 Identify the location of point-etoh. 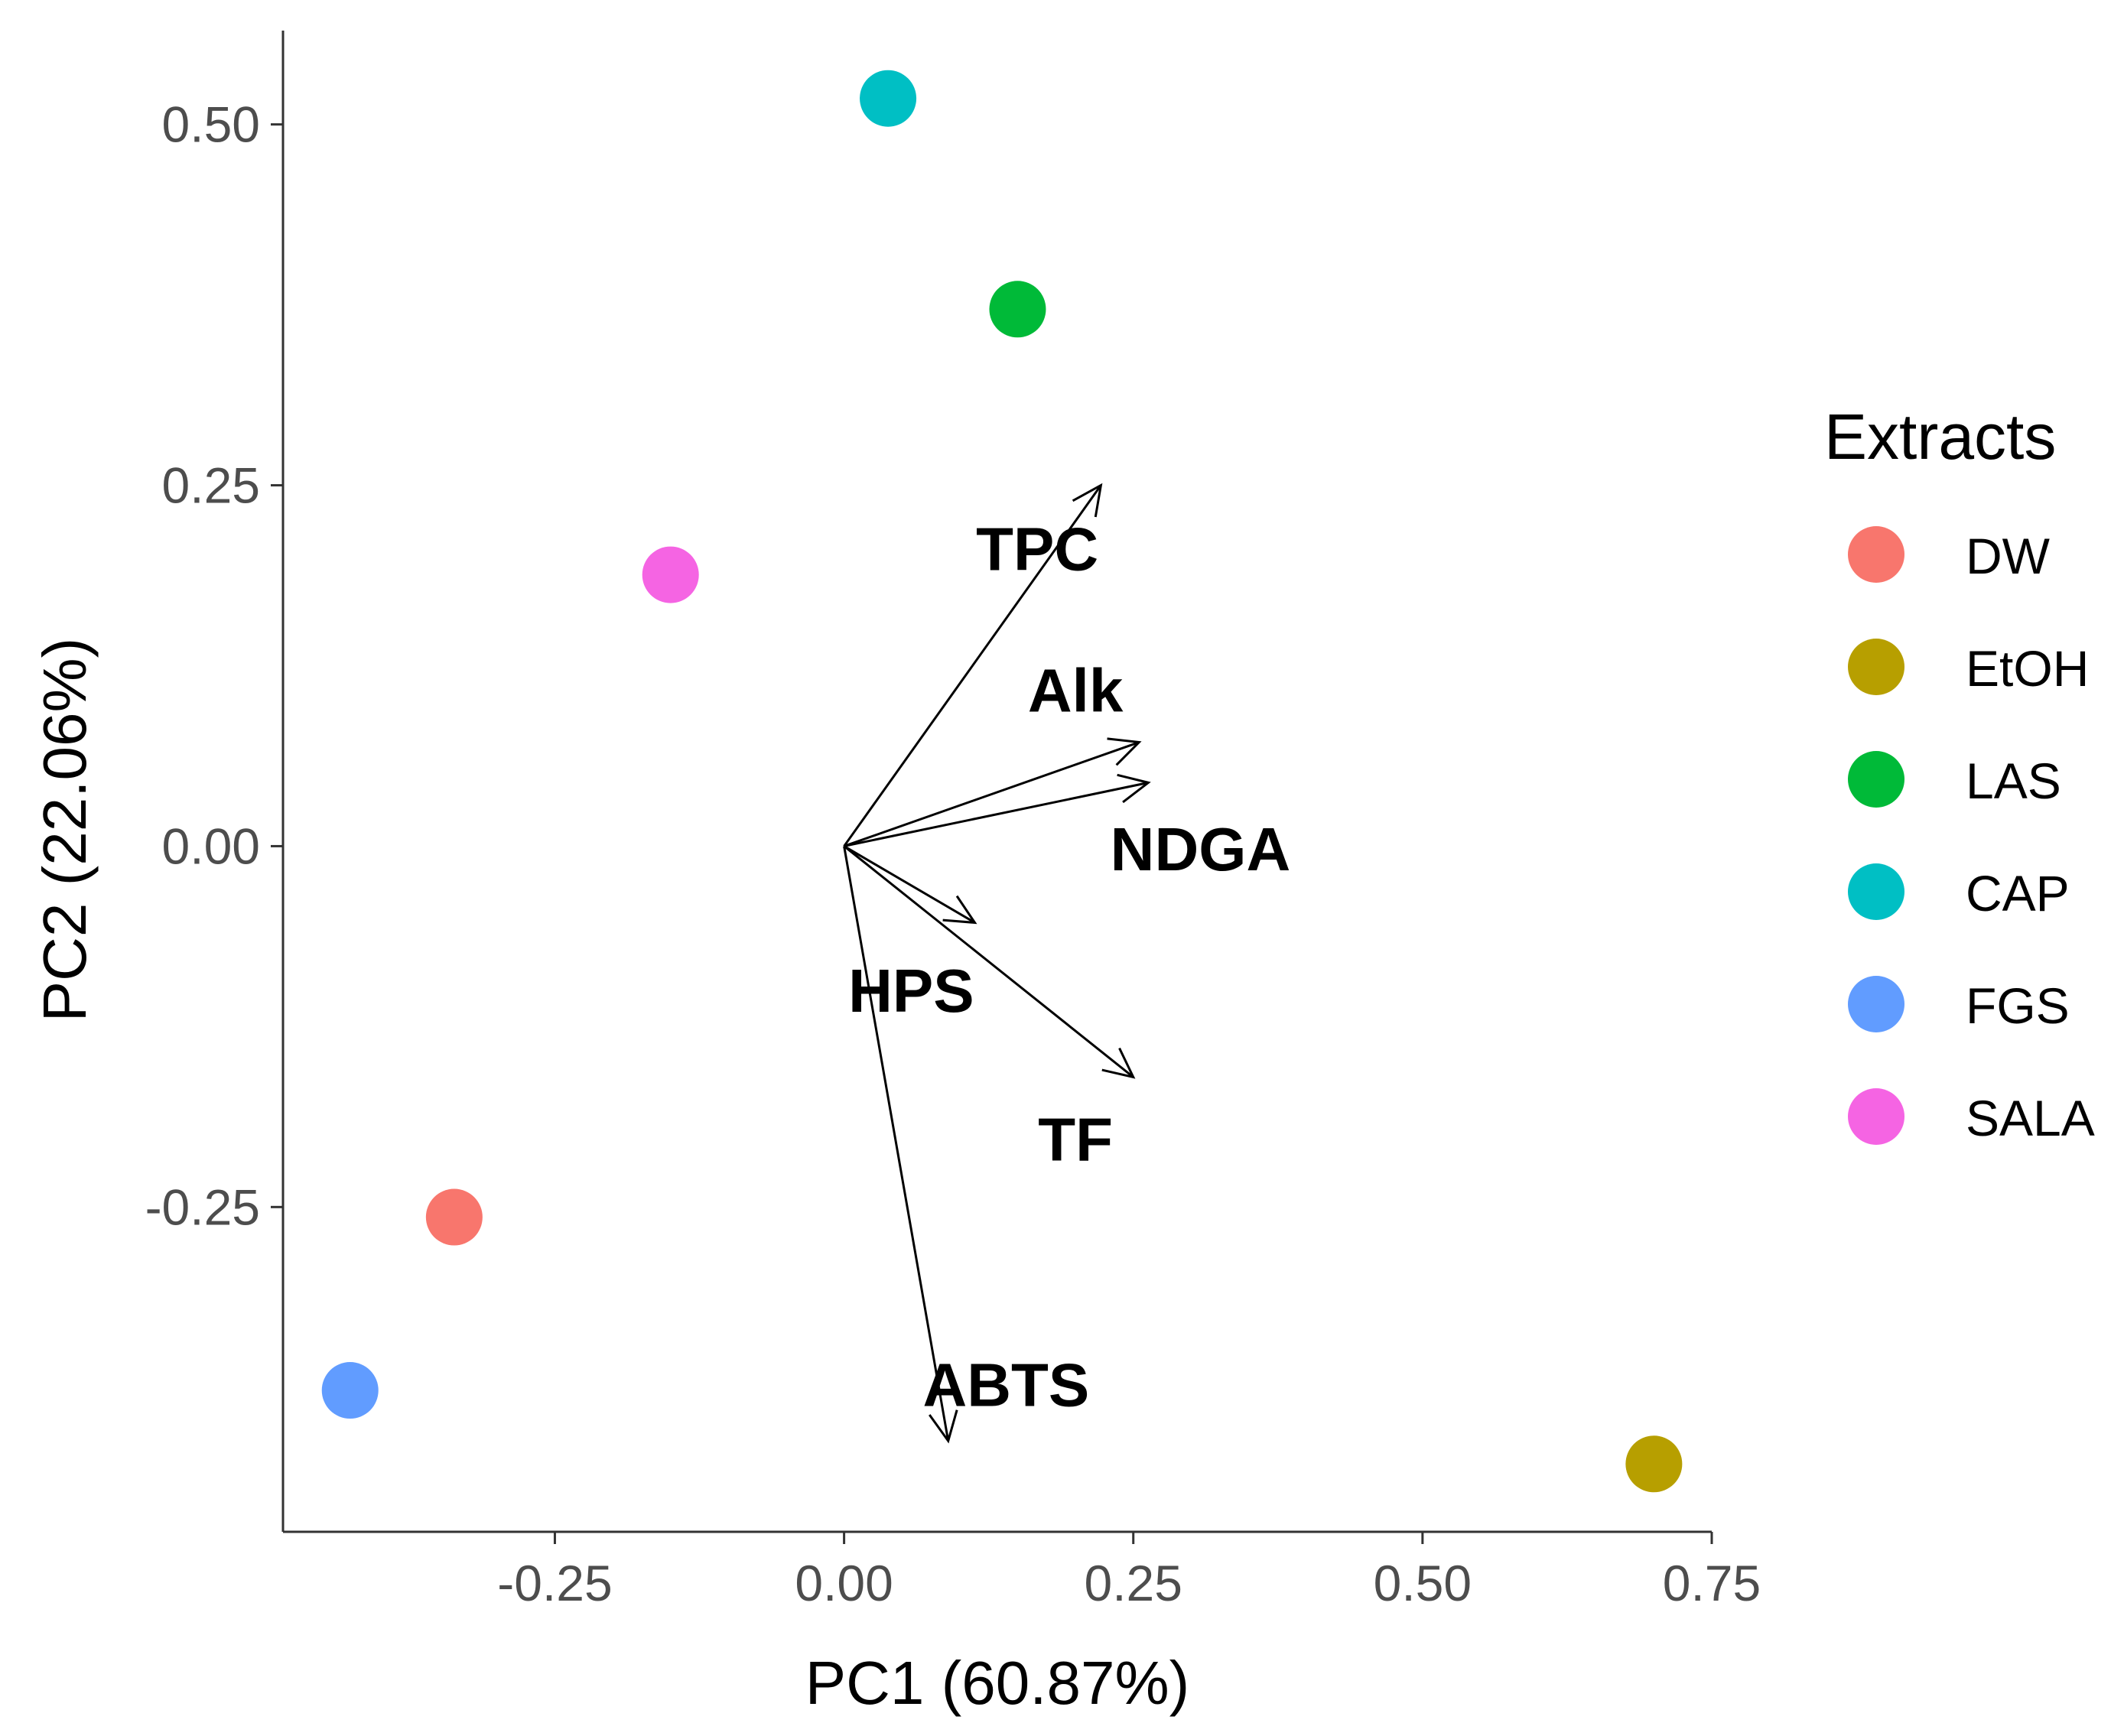
(1654, 1464).